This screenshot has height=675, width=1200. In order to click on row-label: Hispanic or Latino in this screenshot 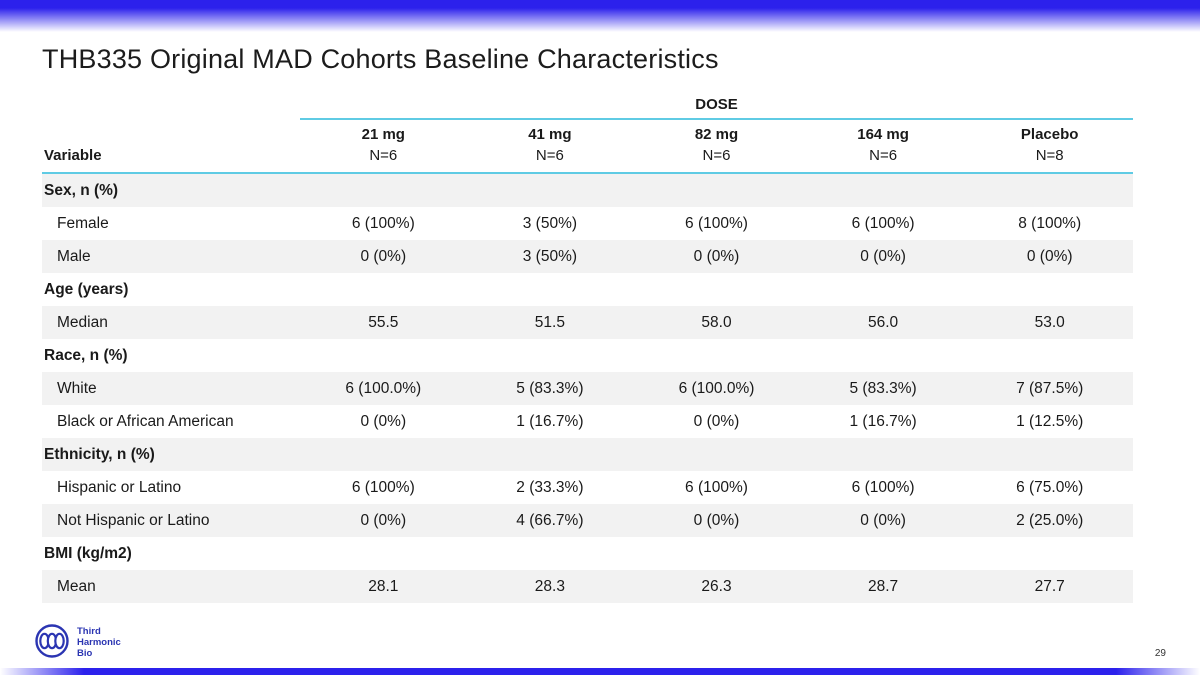, I will do `click(119, 487)`.